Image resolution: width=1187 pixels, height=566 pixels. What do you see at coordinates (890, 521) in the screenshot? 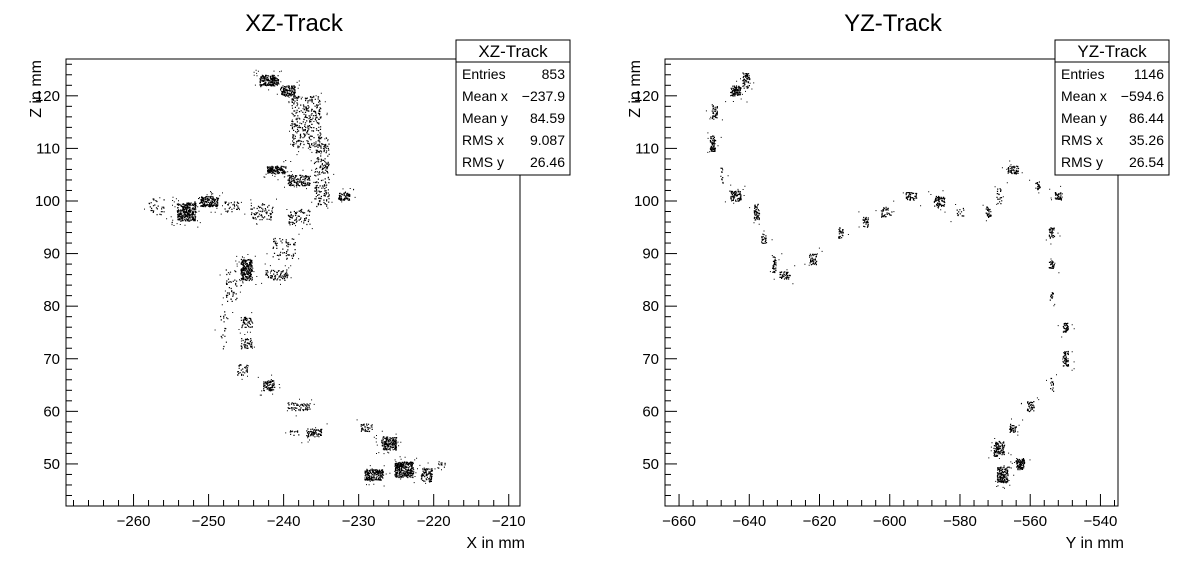
I see `yz-x-tick-label: −600` at bounding box center [890, 521].